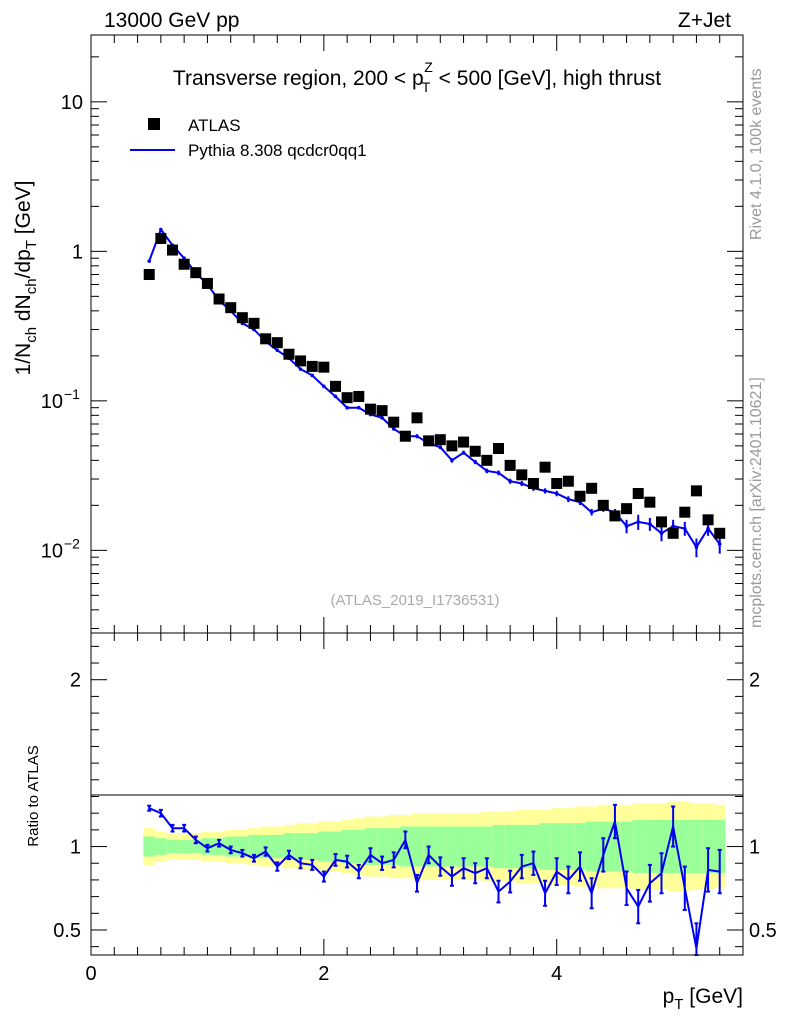  Describe the element at coordinates (756, 154) in the screenshot. I see `rivet-side-label: Rivet 4.1.0, 100k events` at that location.